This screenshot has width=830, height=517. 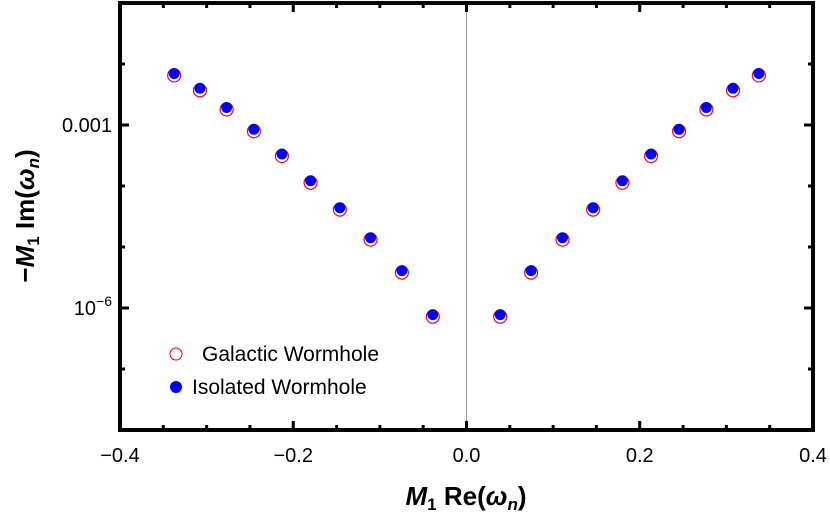 What do you see at coordinates (640, 456) in the screenshot?
I see `x-tick-label: 0.2` at bounding box center [640, 456].